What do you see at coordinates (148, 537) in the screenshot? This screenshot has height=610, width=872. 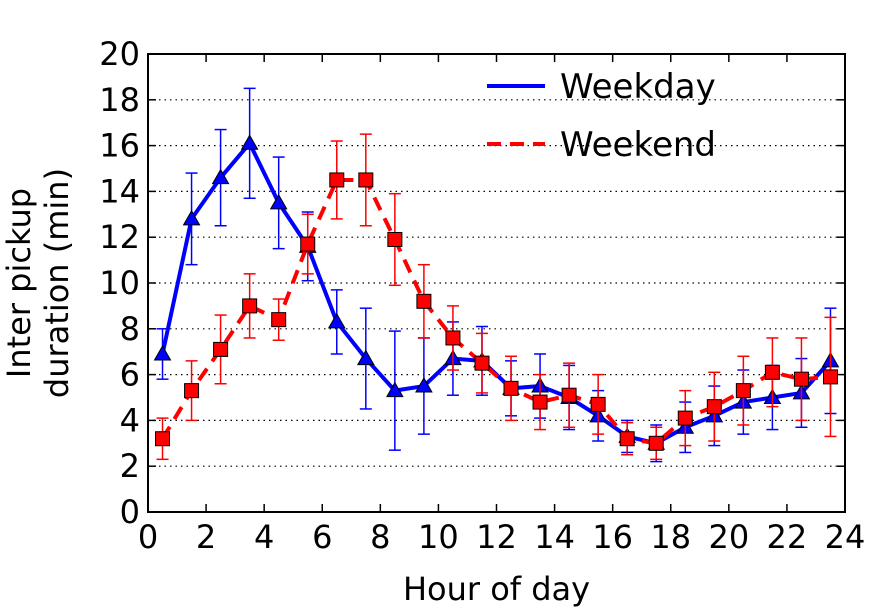 I see `x-tick-label-0: 0` at bounding box center [148, 537].